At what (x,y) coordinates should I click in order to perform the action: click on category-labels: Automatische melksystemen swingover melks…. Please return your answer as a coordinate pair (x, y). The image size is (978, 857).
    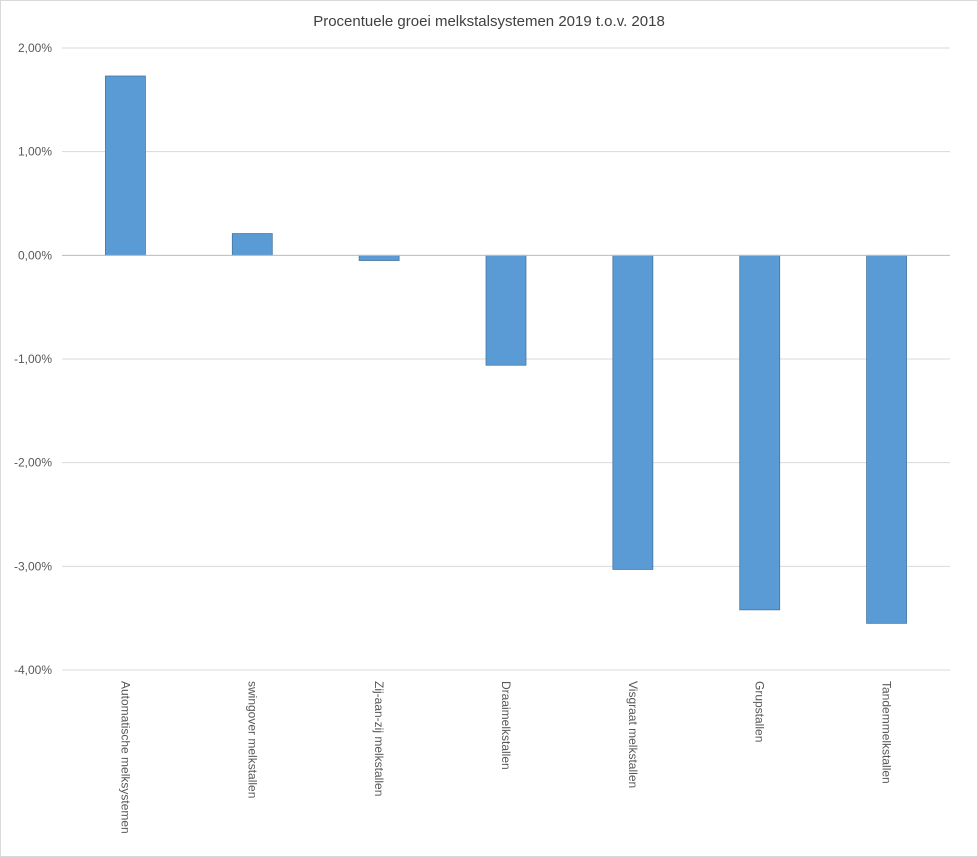
    Looking at the image, I should click on (505, 757).